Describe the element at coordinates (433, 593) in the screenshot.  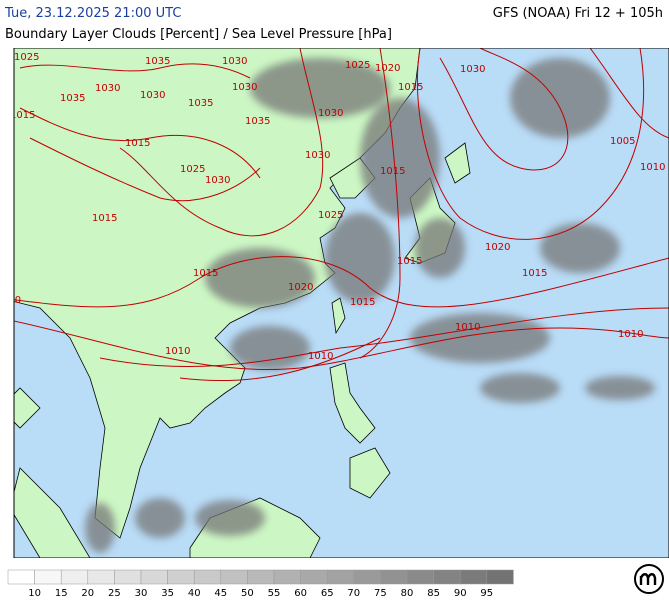
I see `legend-label: 85` at that location.